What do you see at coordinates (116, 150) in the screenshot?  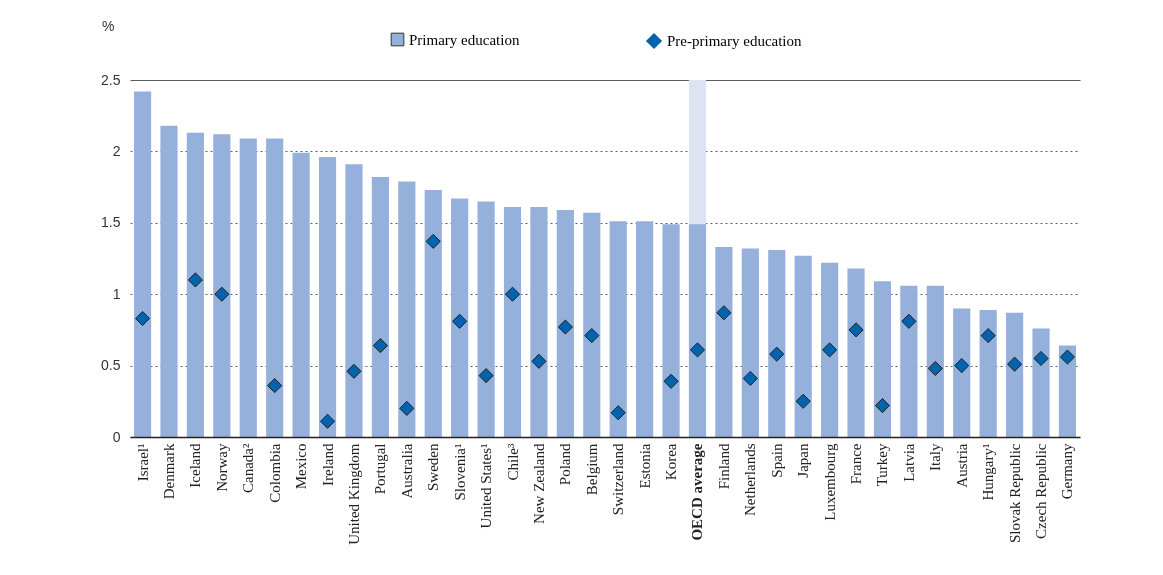 I see `y-tick-label: 2` at bounding box center [116, 150].